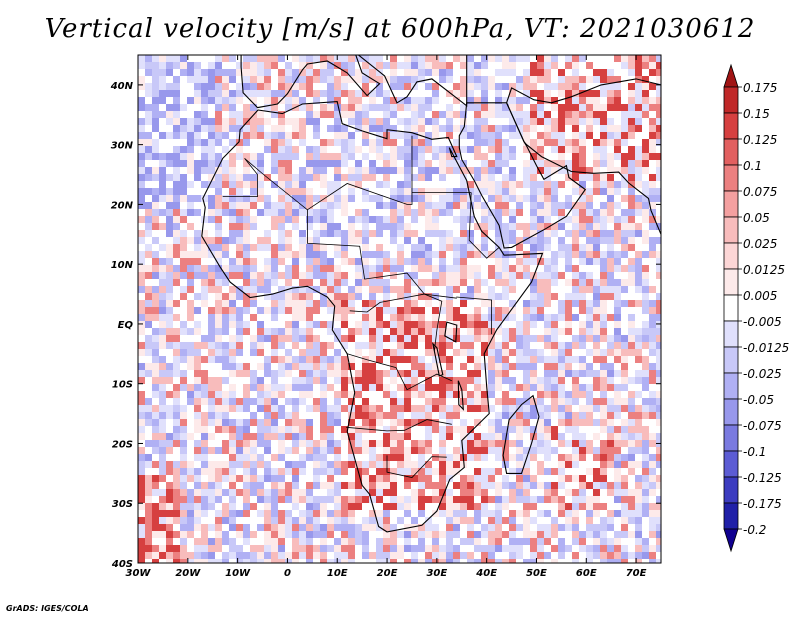 Image resolution: width=800 pixels, height=618 pixels. What do you see at coordinates (536, 573) in the screenshot?
I see `x-tick-label: 50E` at bounding box center [536, 573].